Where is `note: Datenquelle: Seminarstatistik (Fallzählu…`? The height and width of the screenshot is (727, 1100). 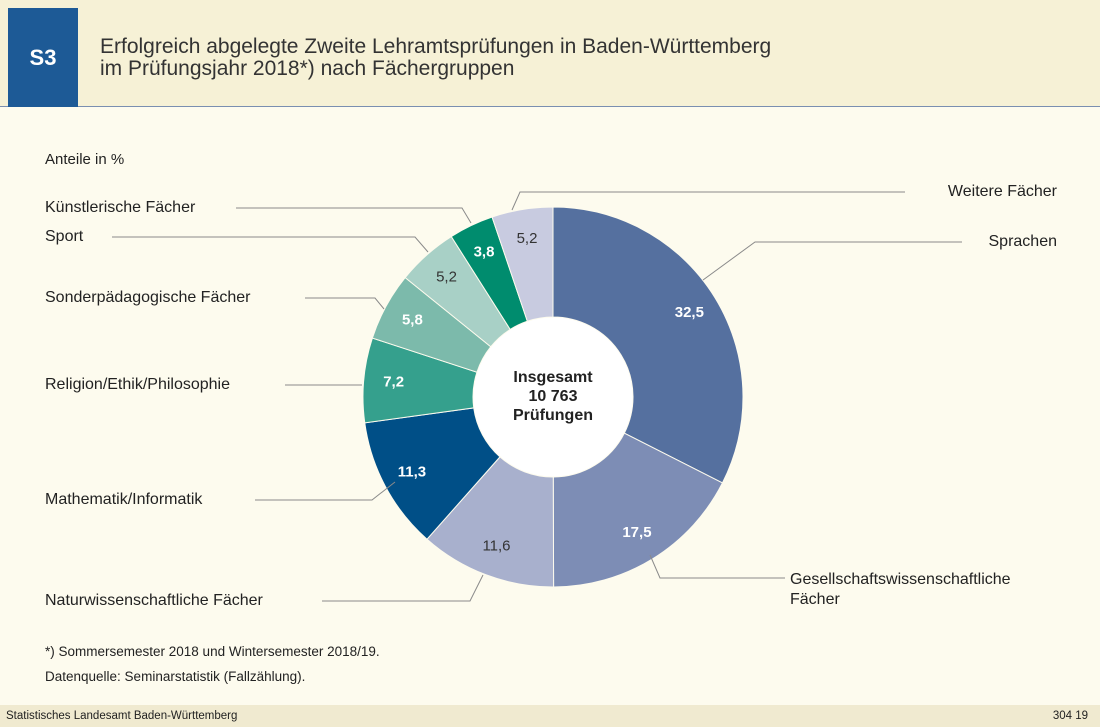
note: Datenquelle: Seminarstatistik (Fallzählu… is located at coordinates (175, 676).